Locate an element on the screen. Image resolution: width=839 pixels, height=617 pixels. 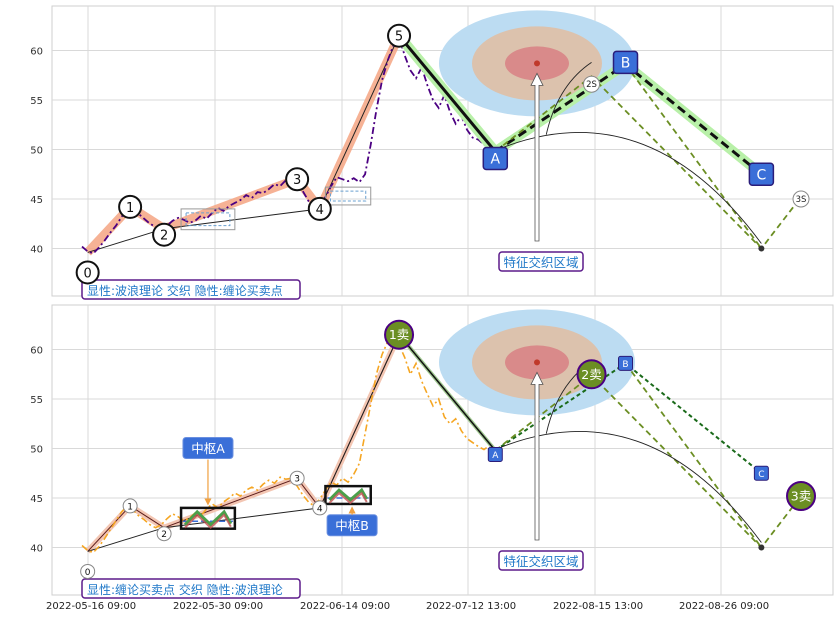
projection-label: 2S is located at coordinates (591, 85).